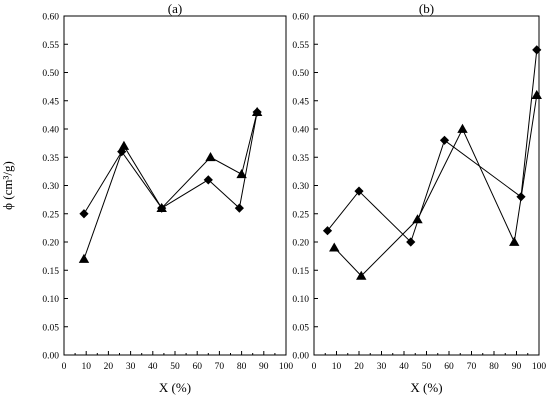 The image size is (550, 401). What do you see at coordinates (175, 8) in the screenshot?
I see `panel-label: (a)` at bounding box center [175, 8].